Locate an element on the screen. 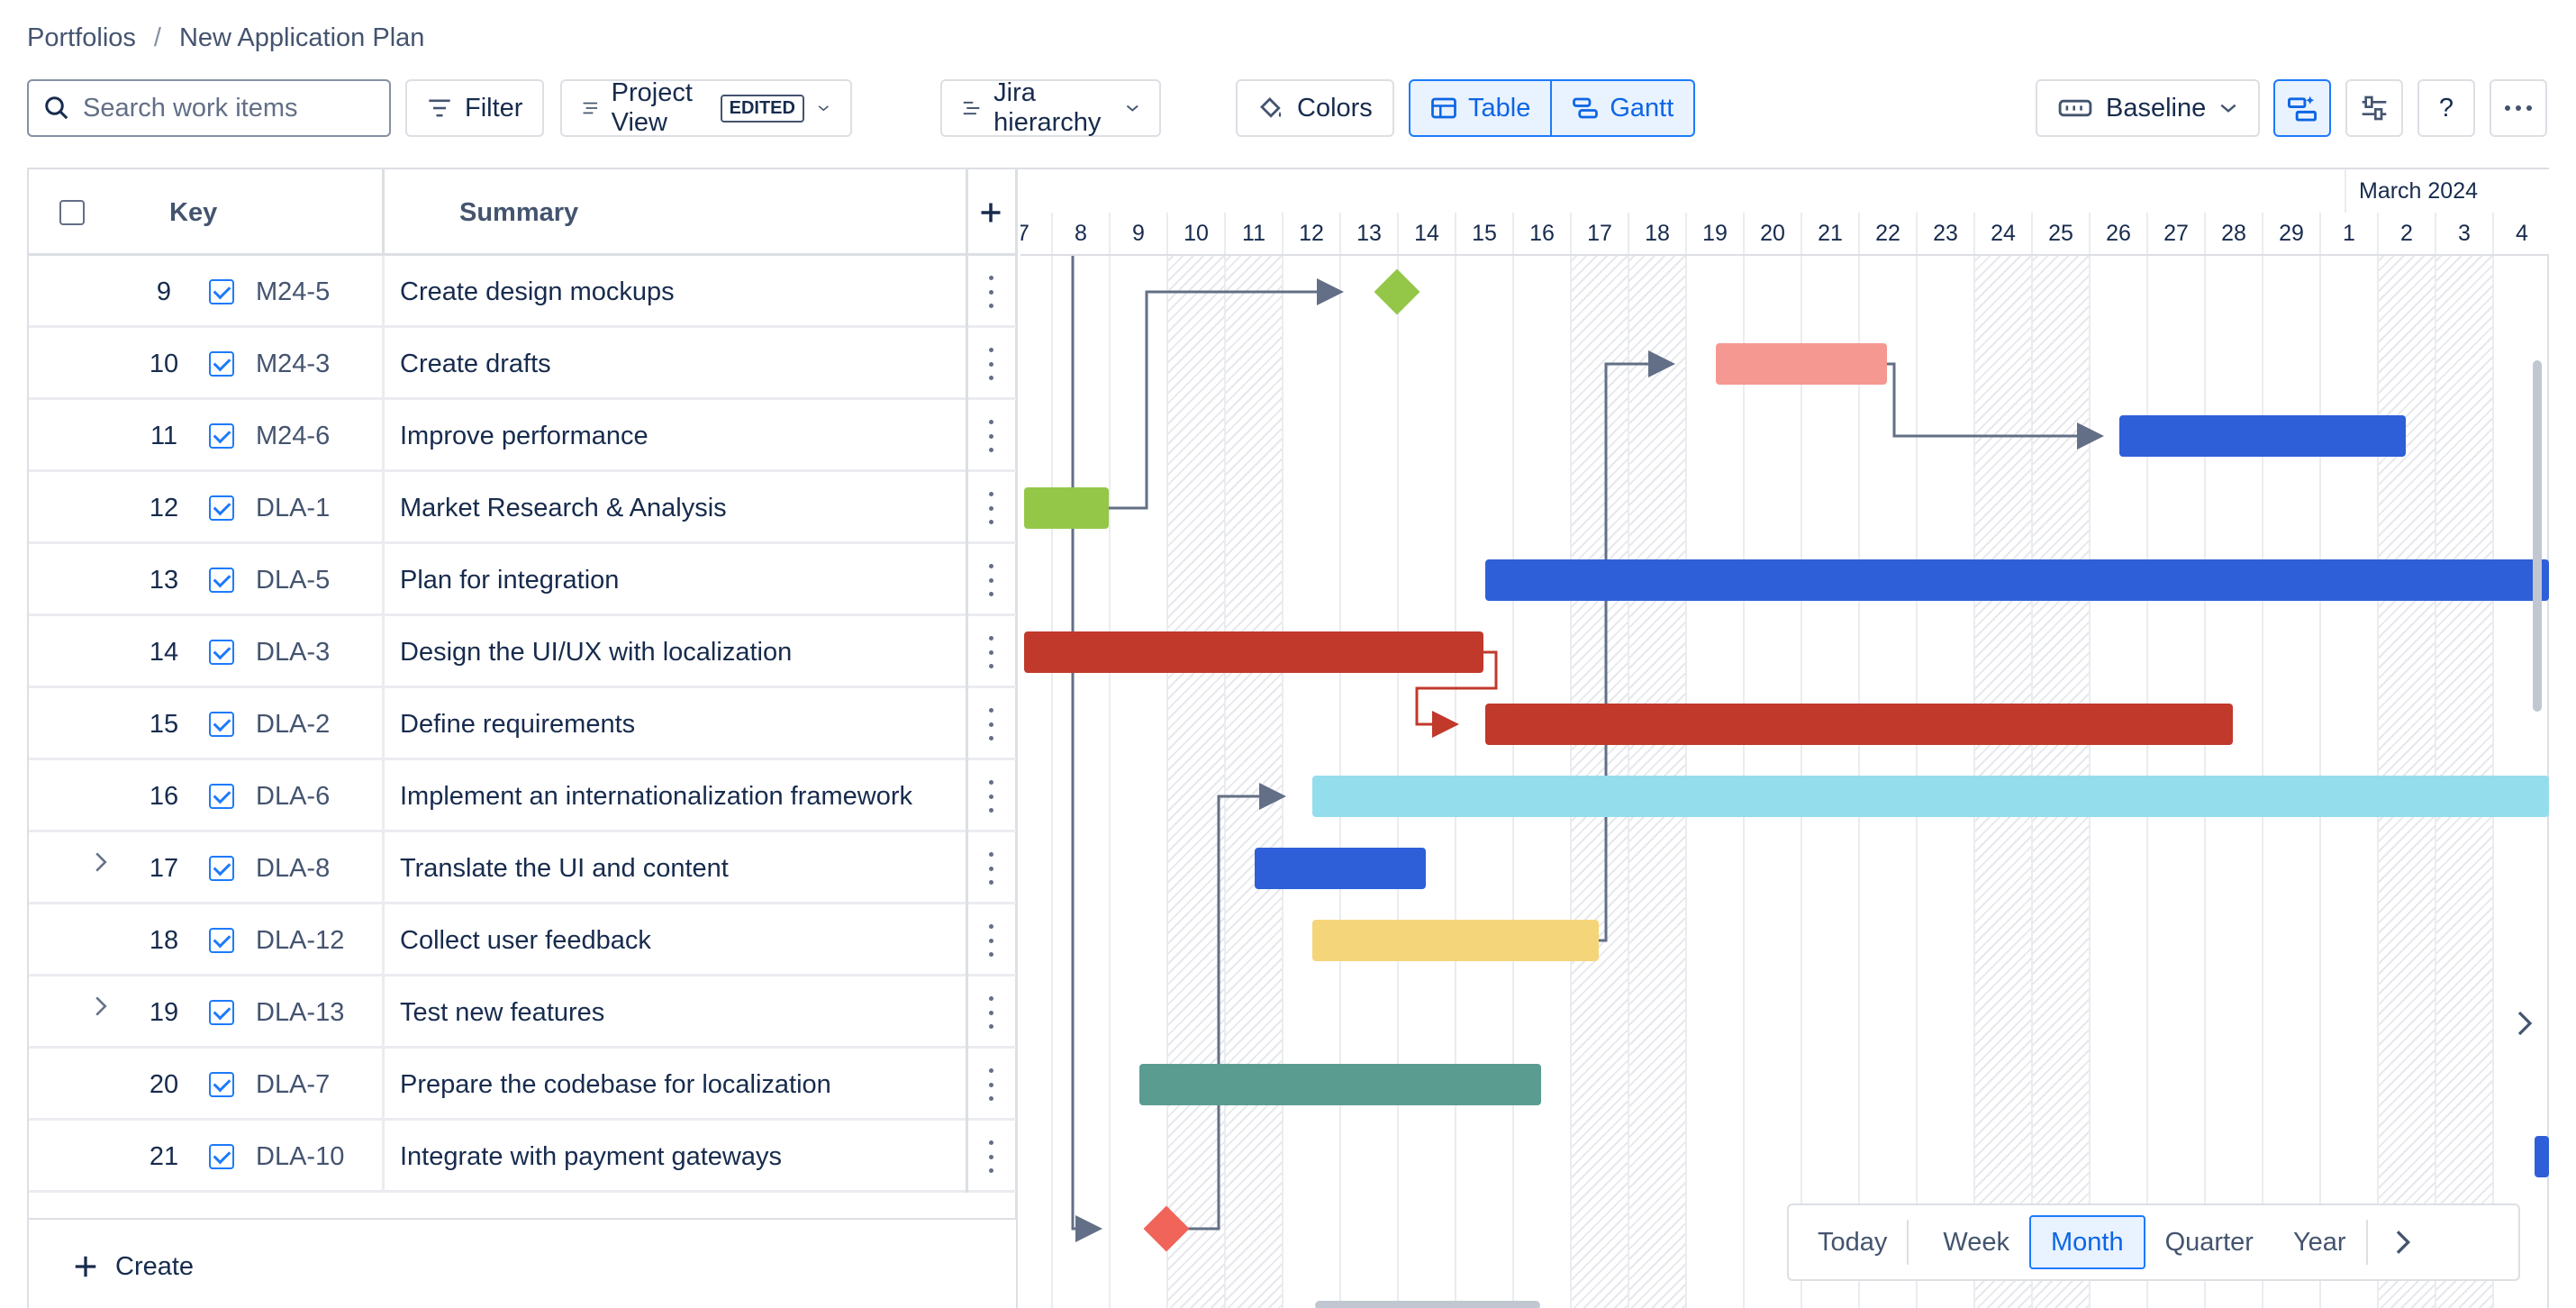 The image size is (2576, 1308). table-row: 19 DLA-13 Test new features is located at coordinates (522, 1012).